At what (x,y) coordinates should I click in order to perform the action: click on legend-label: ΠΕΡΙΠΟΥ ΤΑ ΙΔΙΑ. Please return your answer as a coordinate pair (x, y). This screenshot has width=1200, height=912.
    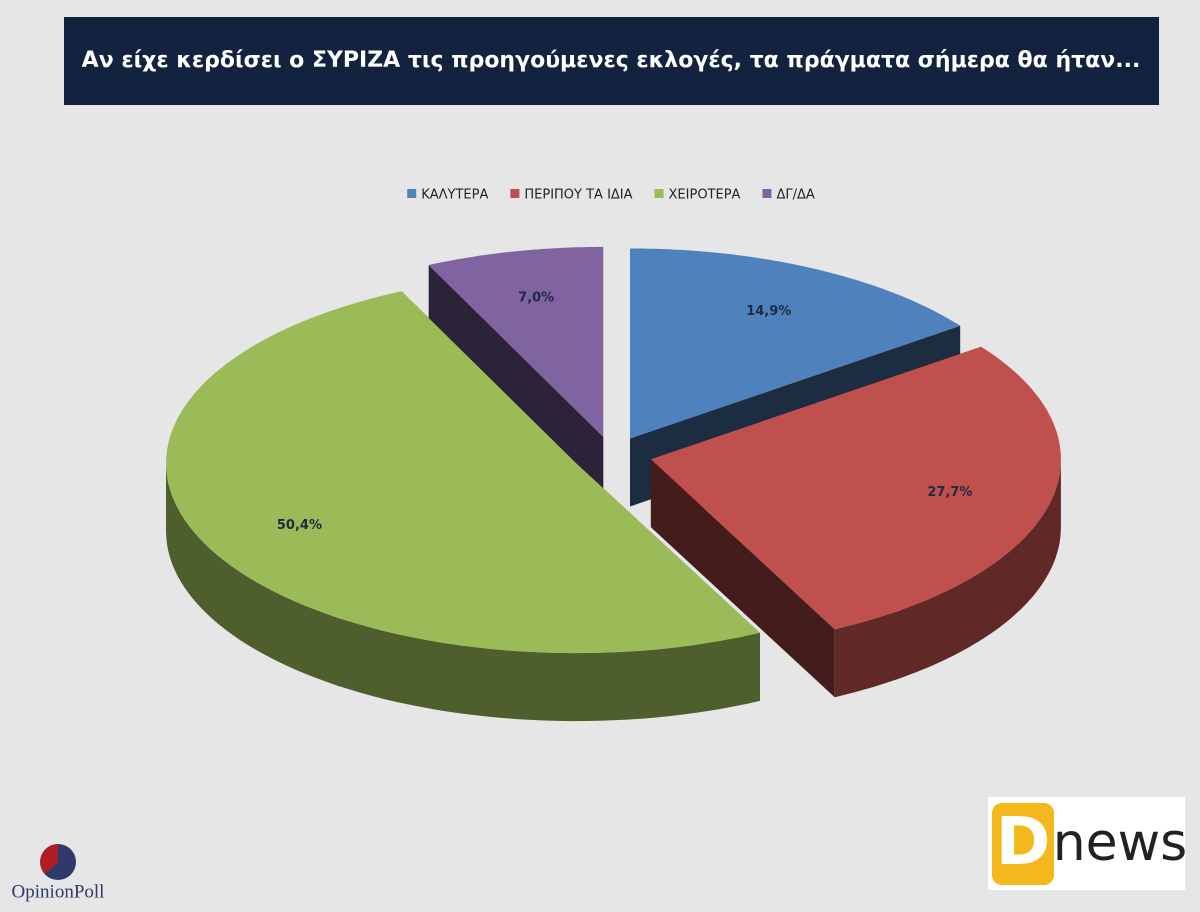
    Looking at the image, I should click on (578, 195).